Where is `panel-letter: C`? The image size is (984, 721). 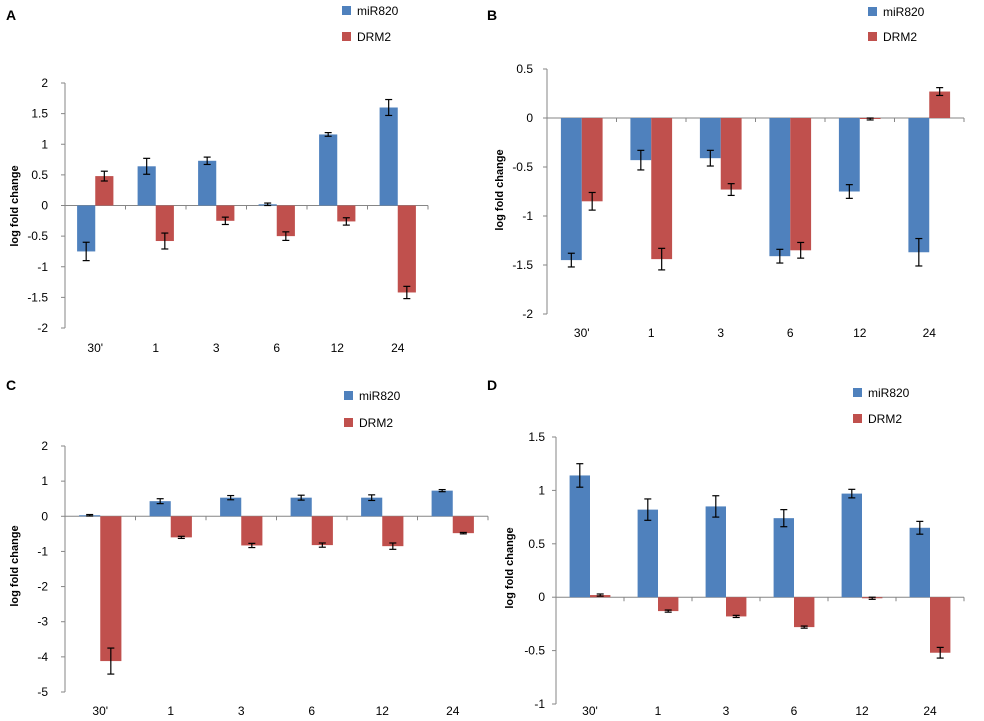
panel-letter: C is located at coordinates (11, 385).